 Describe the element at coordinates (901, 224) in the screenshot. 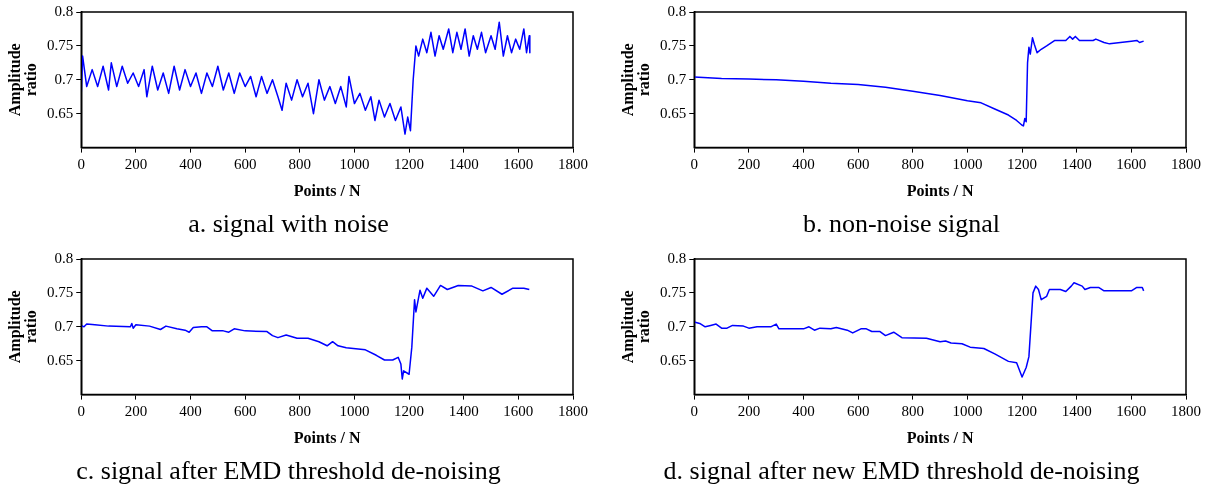

I see `text: b. non-noise signal` at that location.